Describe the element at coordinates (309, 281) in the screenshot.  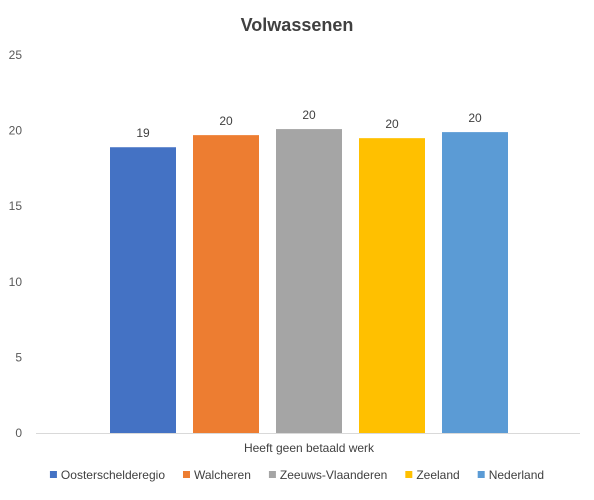
I see `bar-zeeuws-vlaanderen` at that location.